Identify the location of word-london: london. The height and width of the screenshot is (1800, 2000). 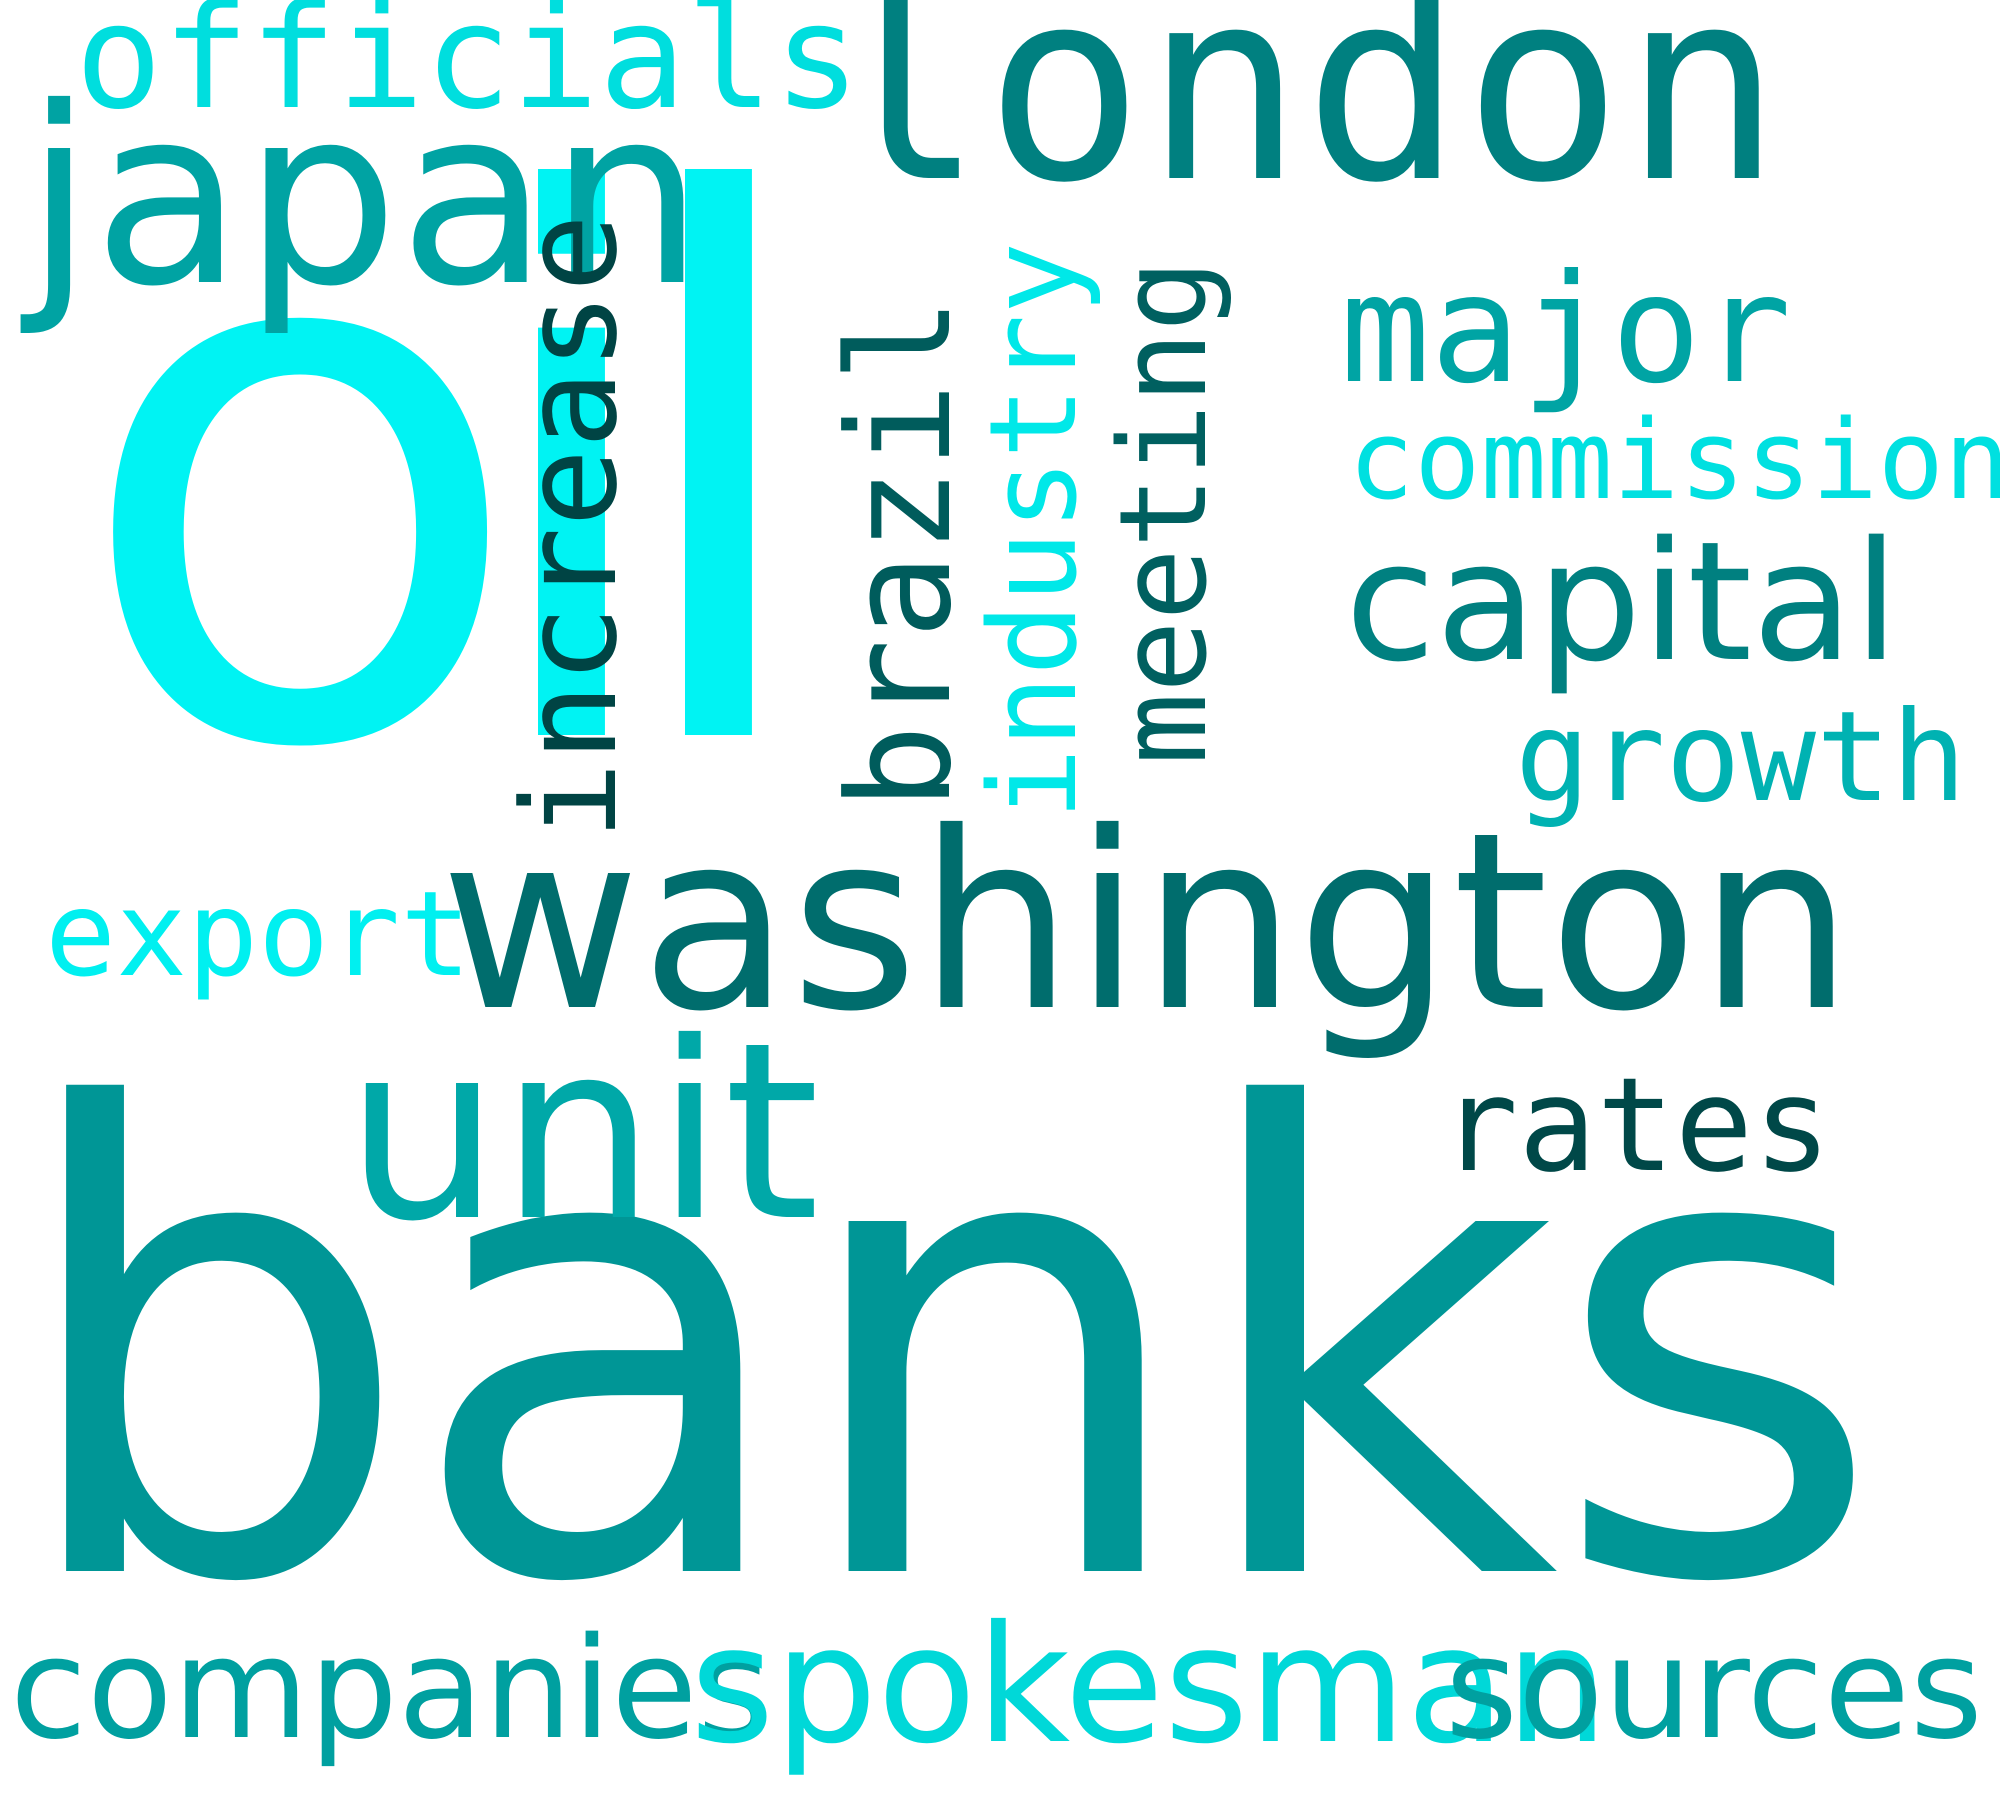
(1304, 120).